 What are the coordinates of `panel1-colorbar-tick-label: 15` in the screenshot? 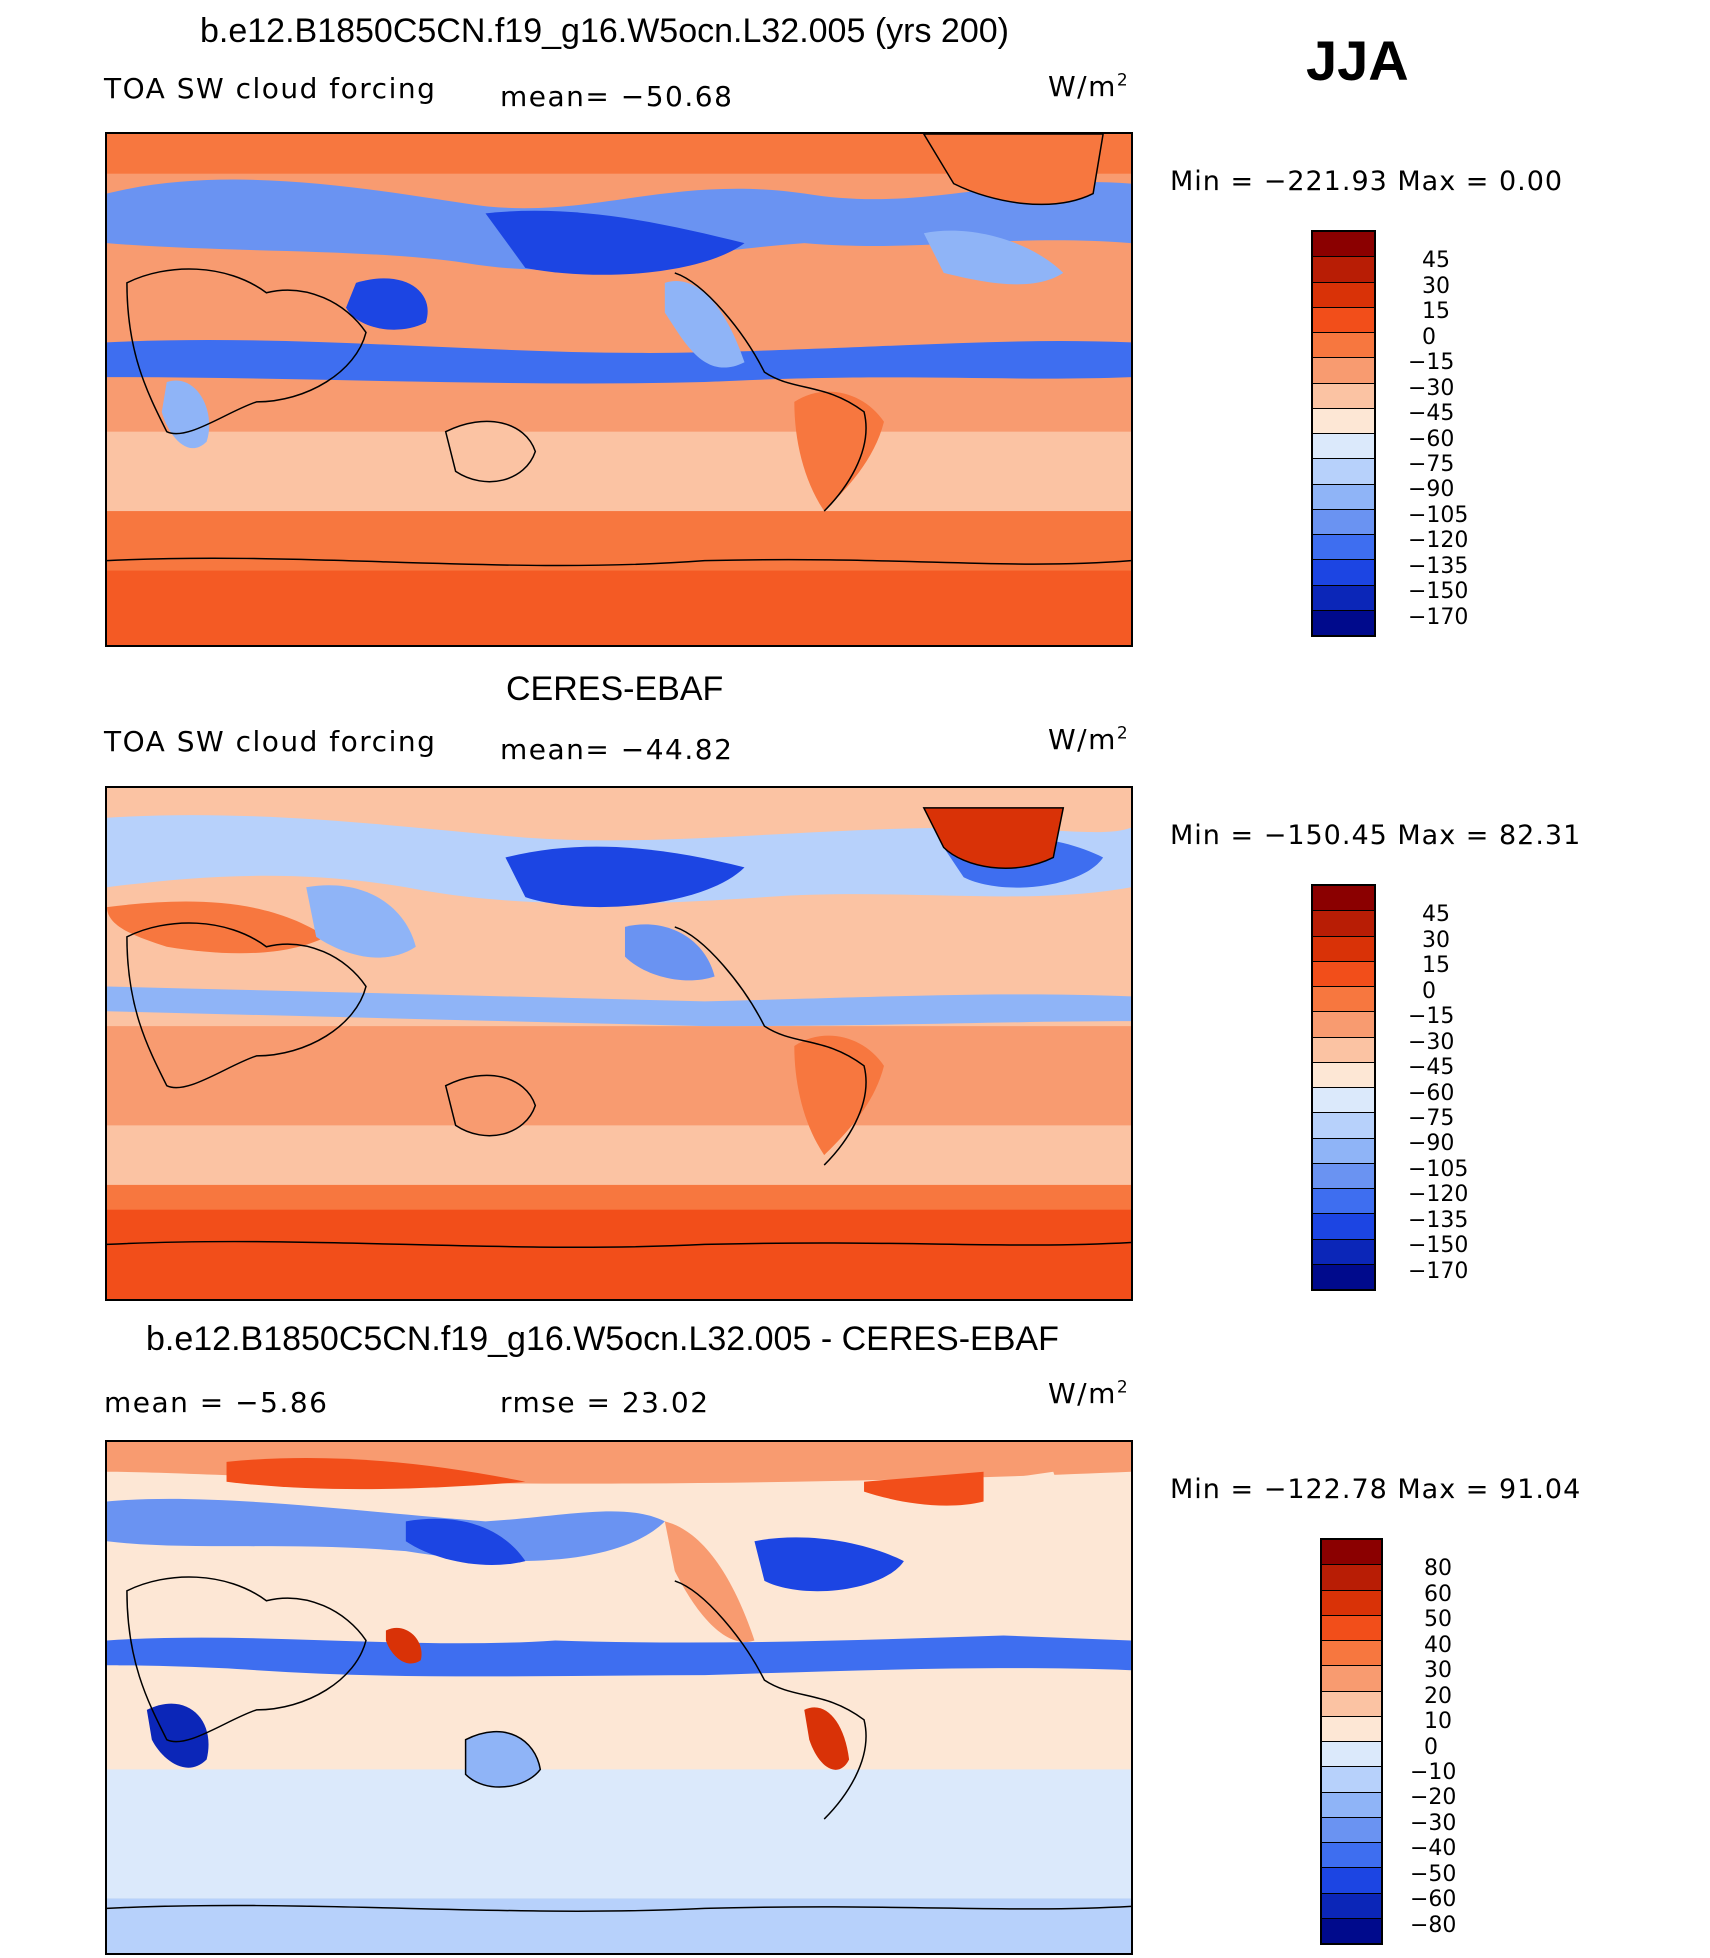 It's located at (1436, 312).